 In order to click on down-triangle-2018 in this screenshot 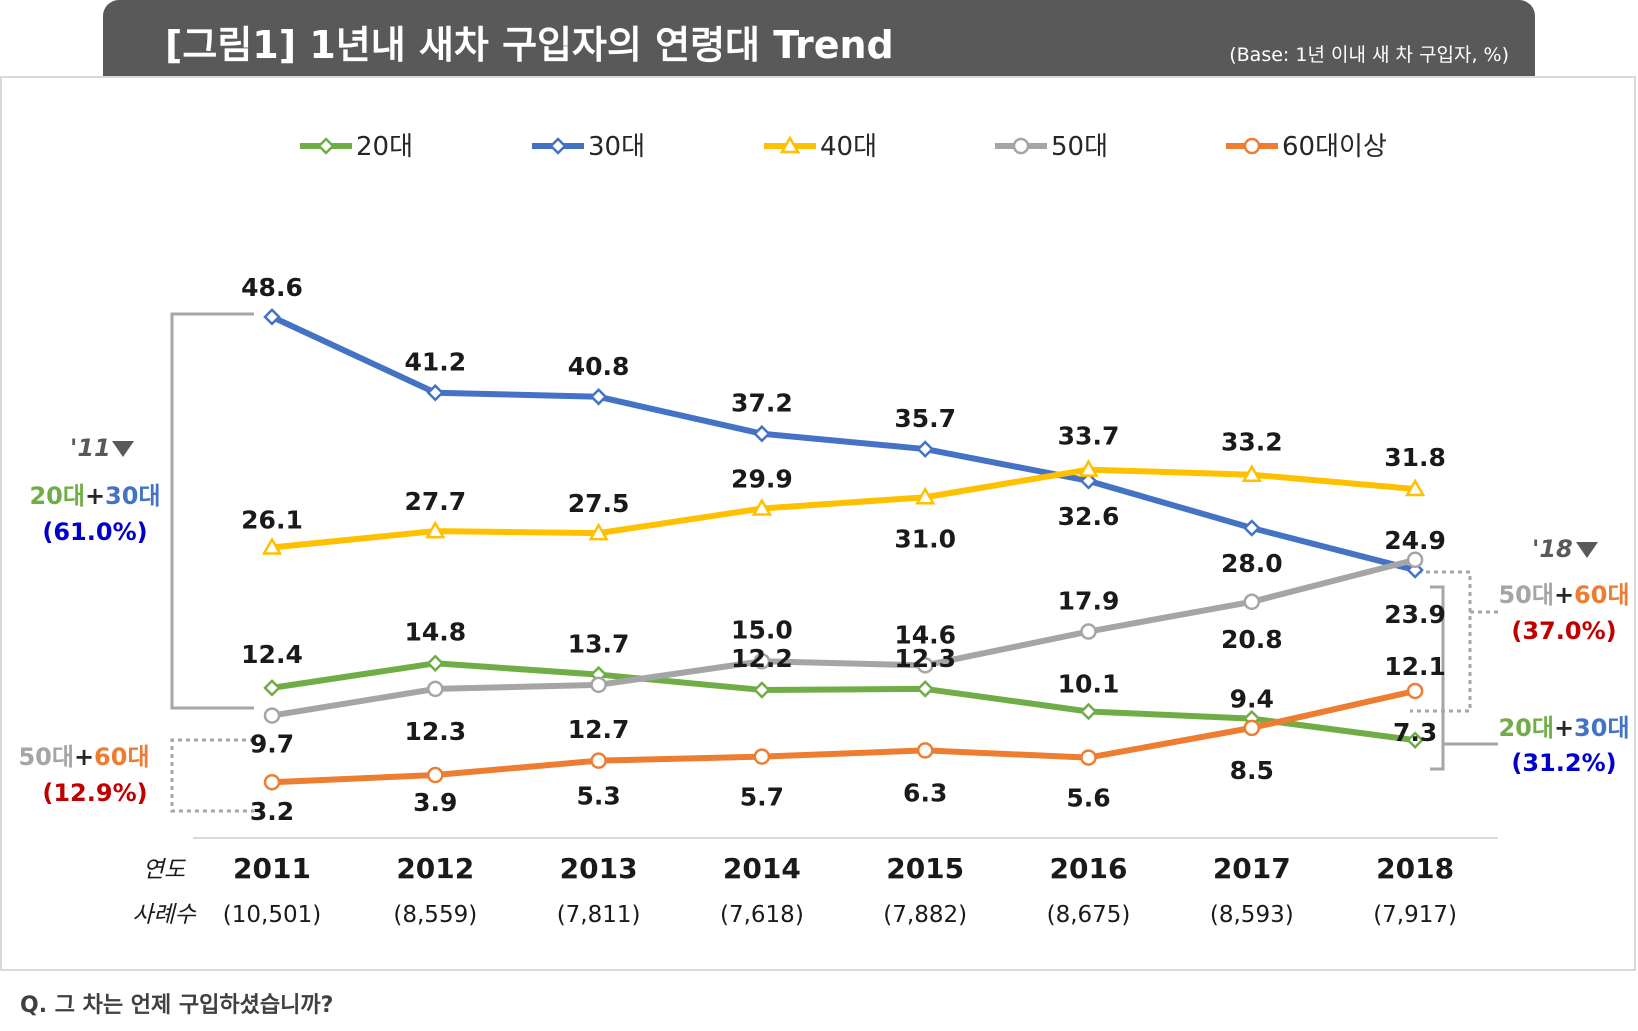, I will do `click(1587, 550)`.